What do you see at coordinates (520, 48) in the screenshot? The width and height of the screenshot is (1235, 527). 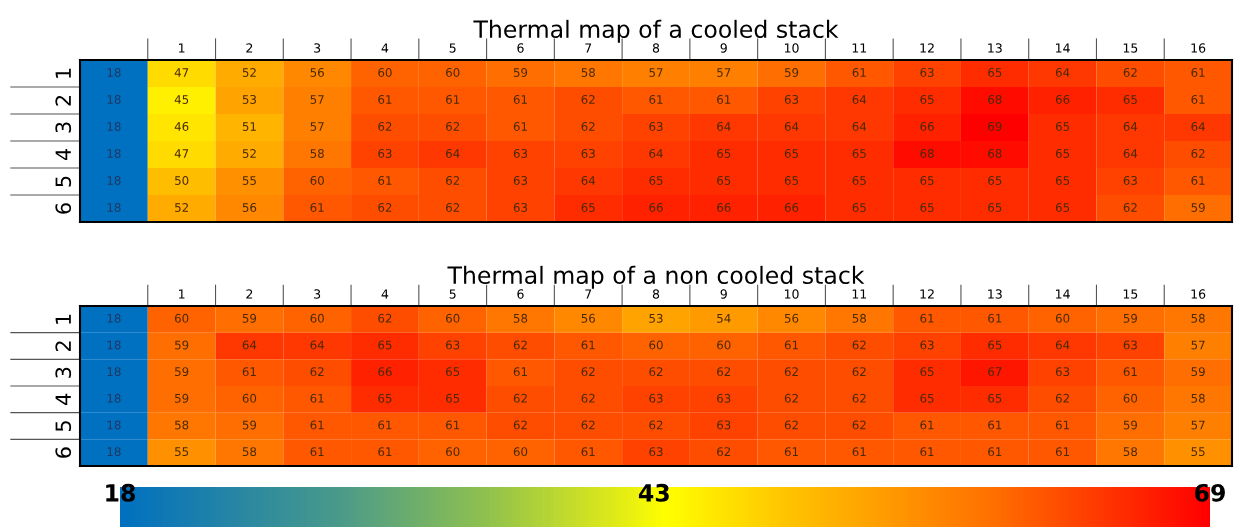 I see `x-tick-label: 6` at bounding box center [520, 48].